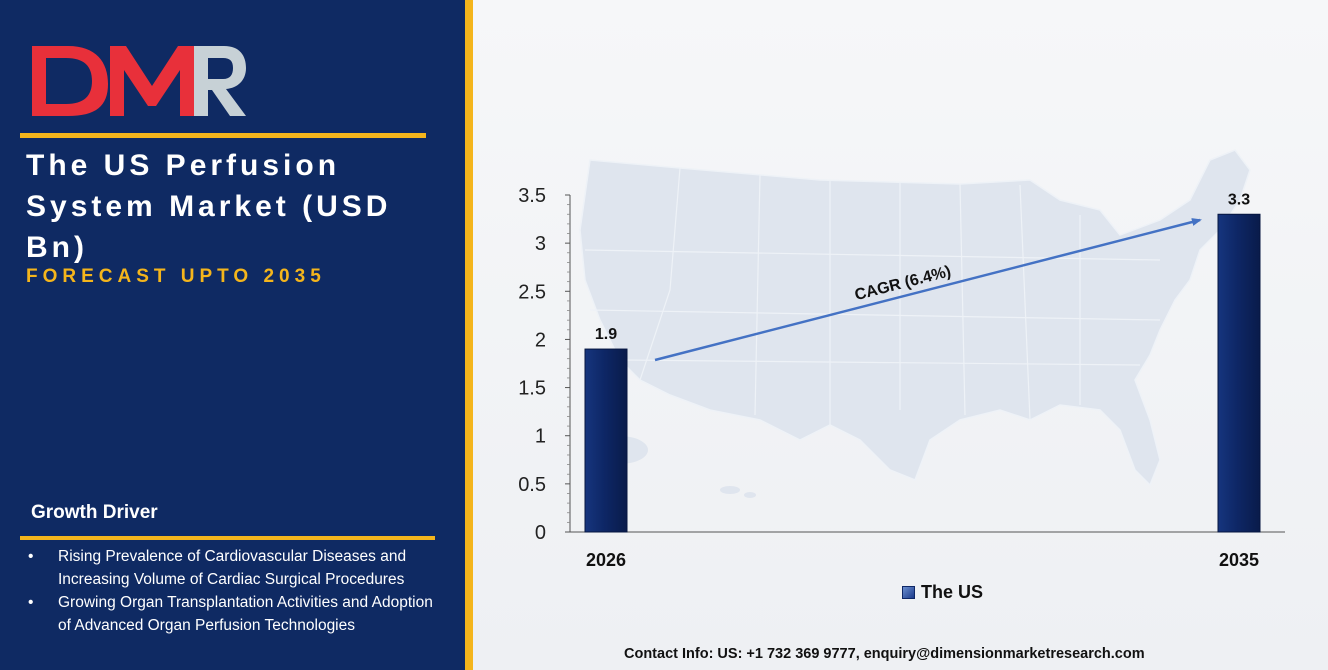  What do you see at coordinates (469, 335) in the screenshot?
I see `accent-stripe` at bounding box center [469, 335].